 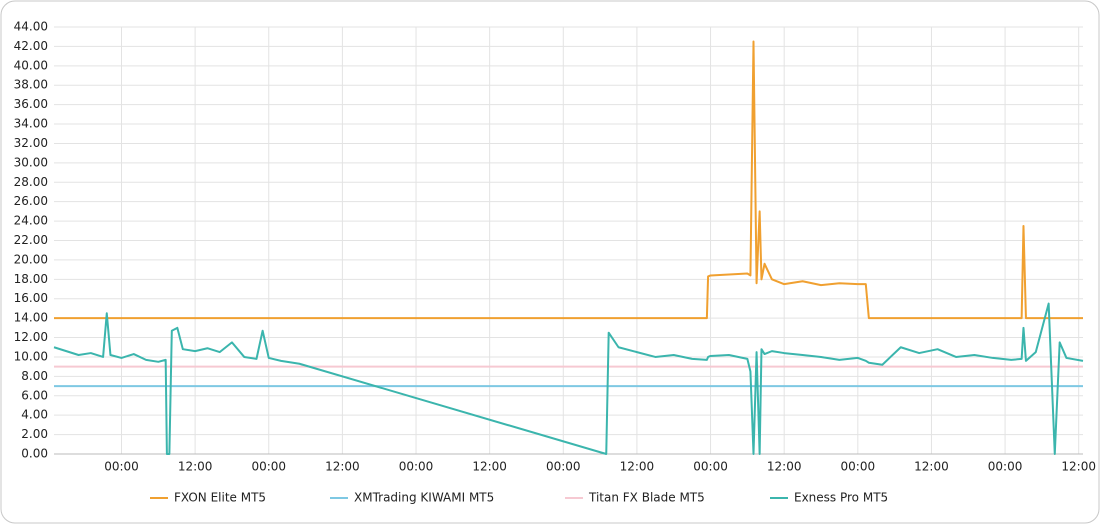 What do you see at coordinates (31, 143) in the screenshot?
I see `y-tick-label: 32.00` at bounding box center [31, 143].